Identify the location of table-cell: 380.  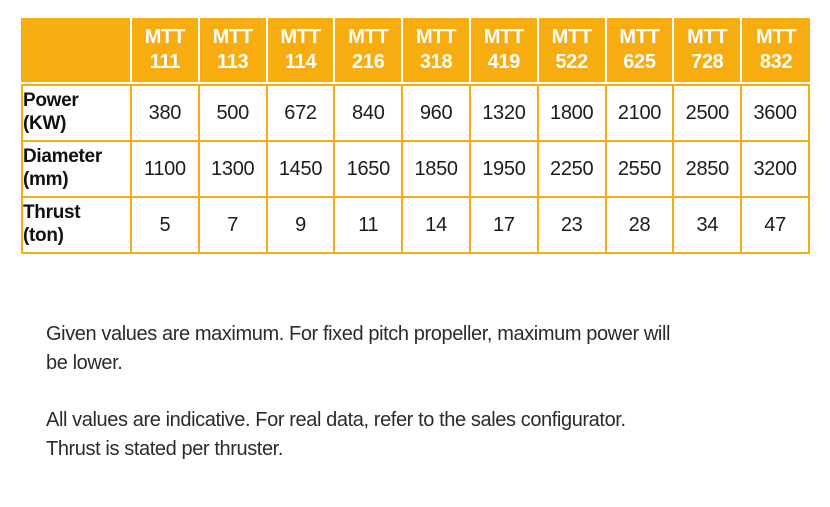
(166, 113).